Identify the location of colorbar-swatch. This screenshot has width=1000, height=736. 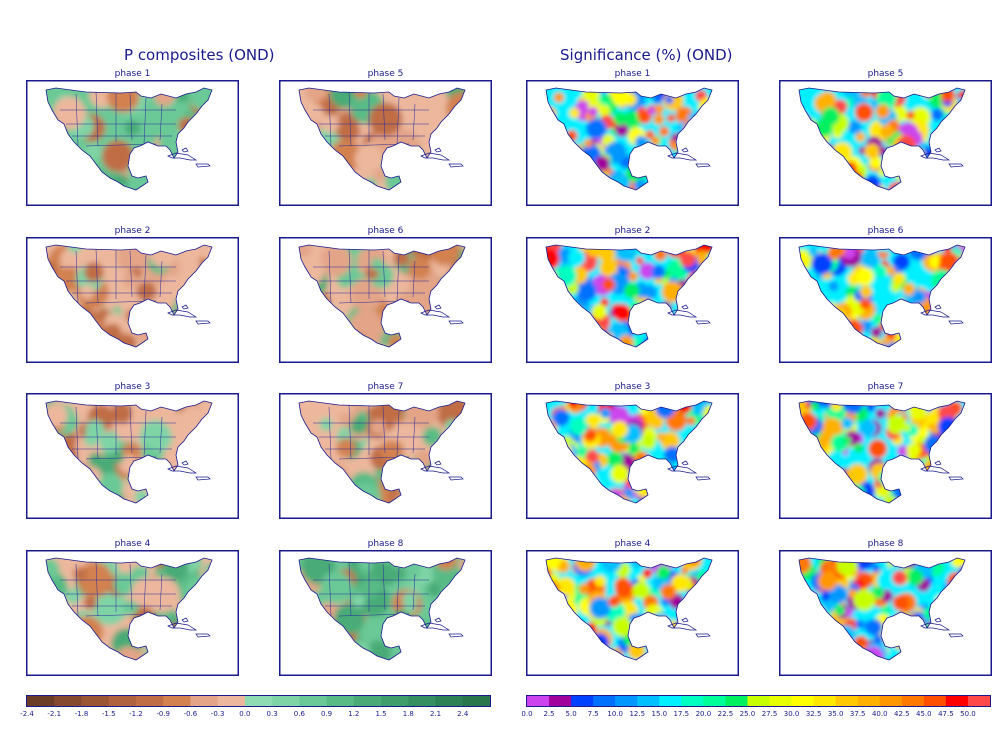
(626, 701).